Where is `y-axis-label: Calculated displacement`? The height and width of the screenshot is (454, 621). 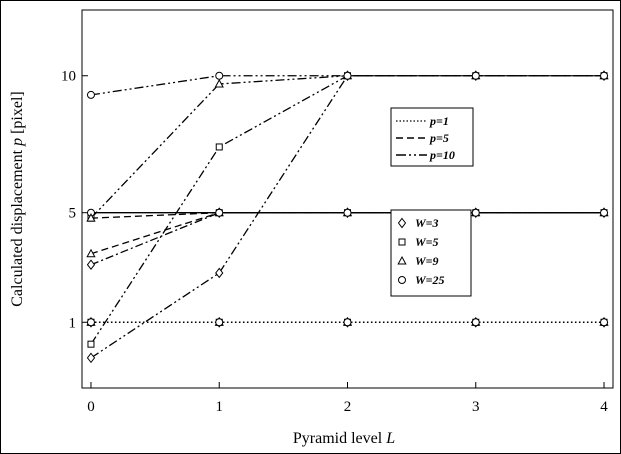
y-axis-label: Calculated displacement is located at coordinates (17, 227).